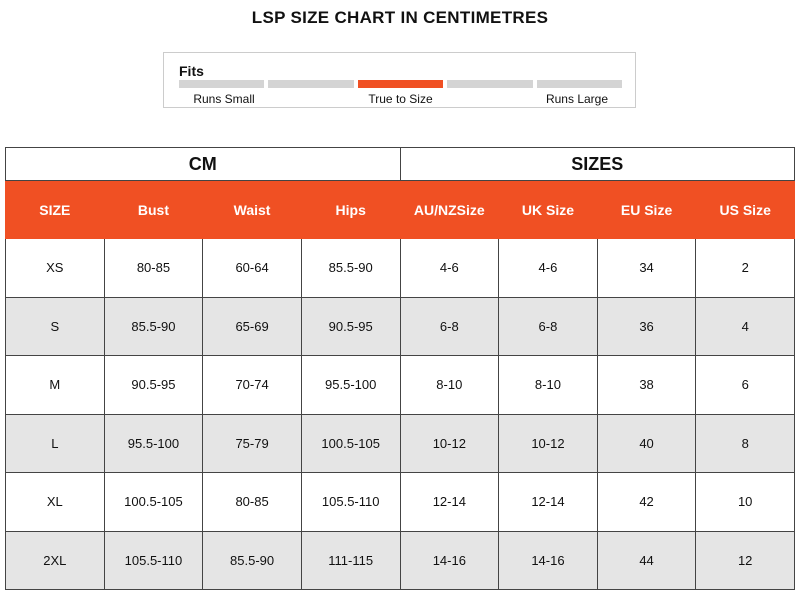 The width and height of the screenshot is (800, 594). I want to click on table-row: XL 100.5-105 80-85 105.5-110 12-14 12-14 42 10, so click(400, 502).